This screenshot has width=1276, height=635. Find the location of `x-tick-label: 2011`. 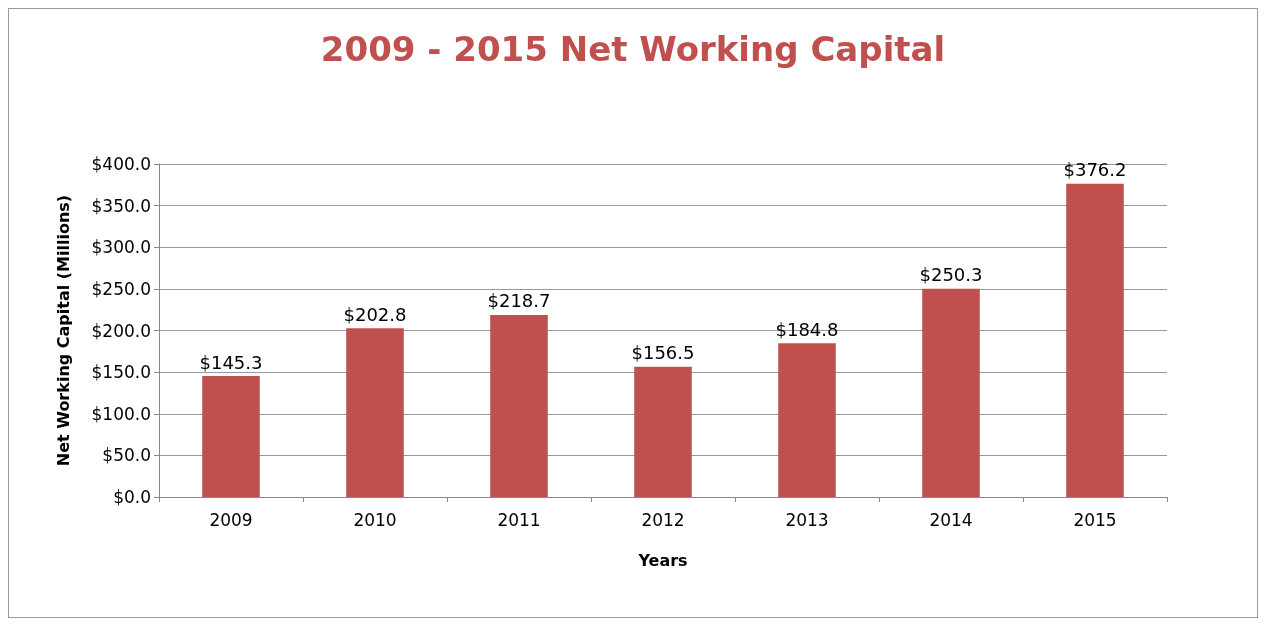

x-tick-label: 2011 is located at coordinates (519, 519).